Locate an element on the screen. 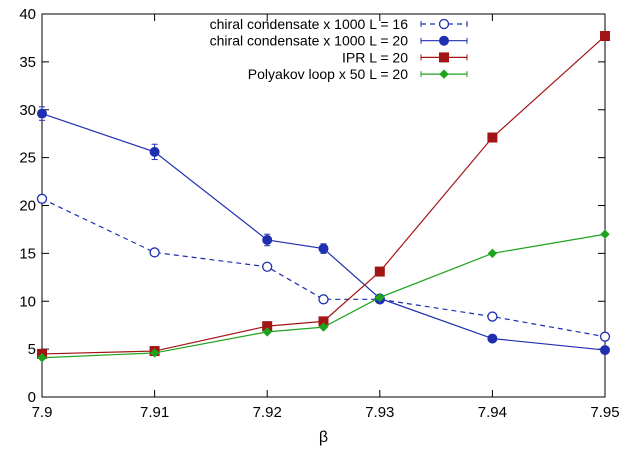 The image size is (638, 449). legend-label: IPR L = 20 is located at coordinates (375, 57).